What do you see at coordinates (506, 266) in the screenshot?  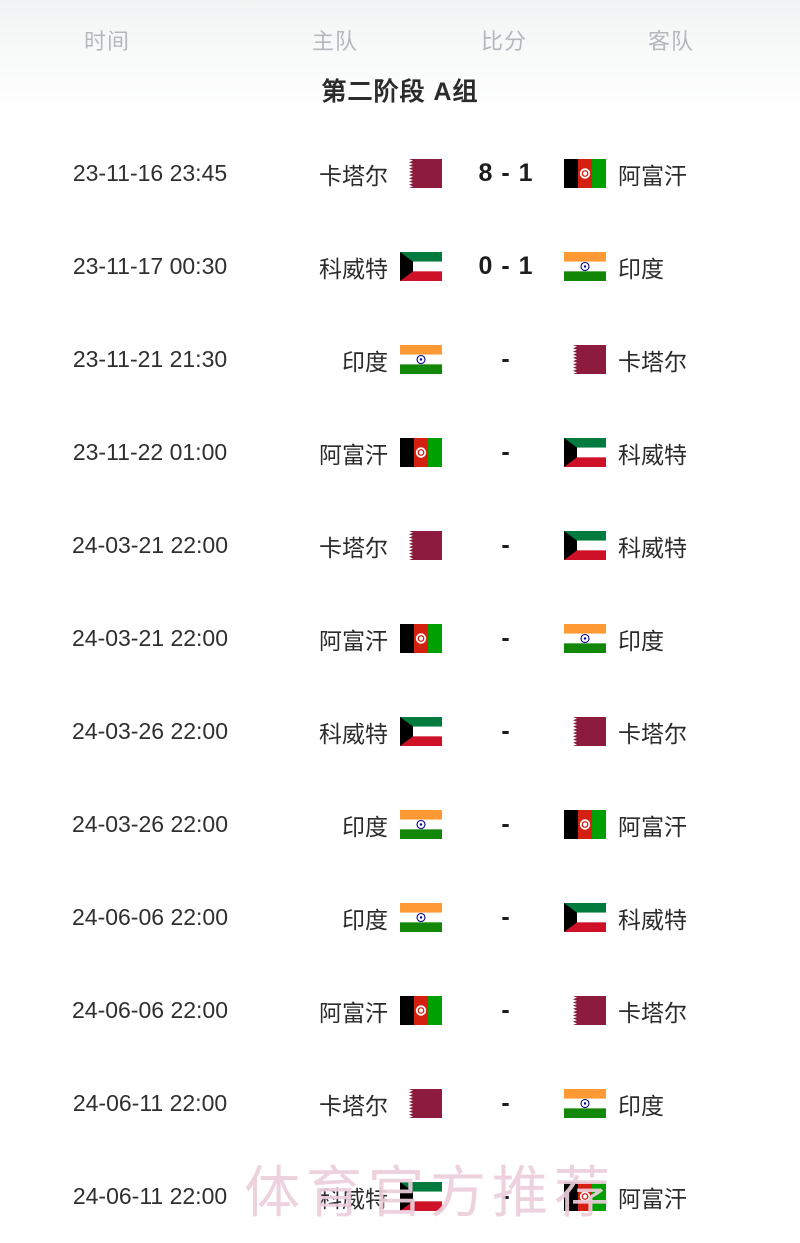 I see `match-score: 0 - 1` at bounding box center [506, 266].